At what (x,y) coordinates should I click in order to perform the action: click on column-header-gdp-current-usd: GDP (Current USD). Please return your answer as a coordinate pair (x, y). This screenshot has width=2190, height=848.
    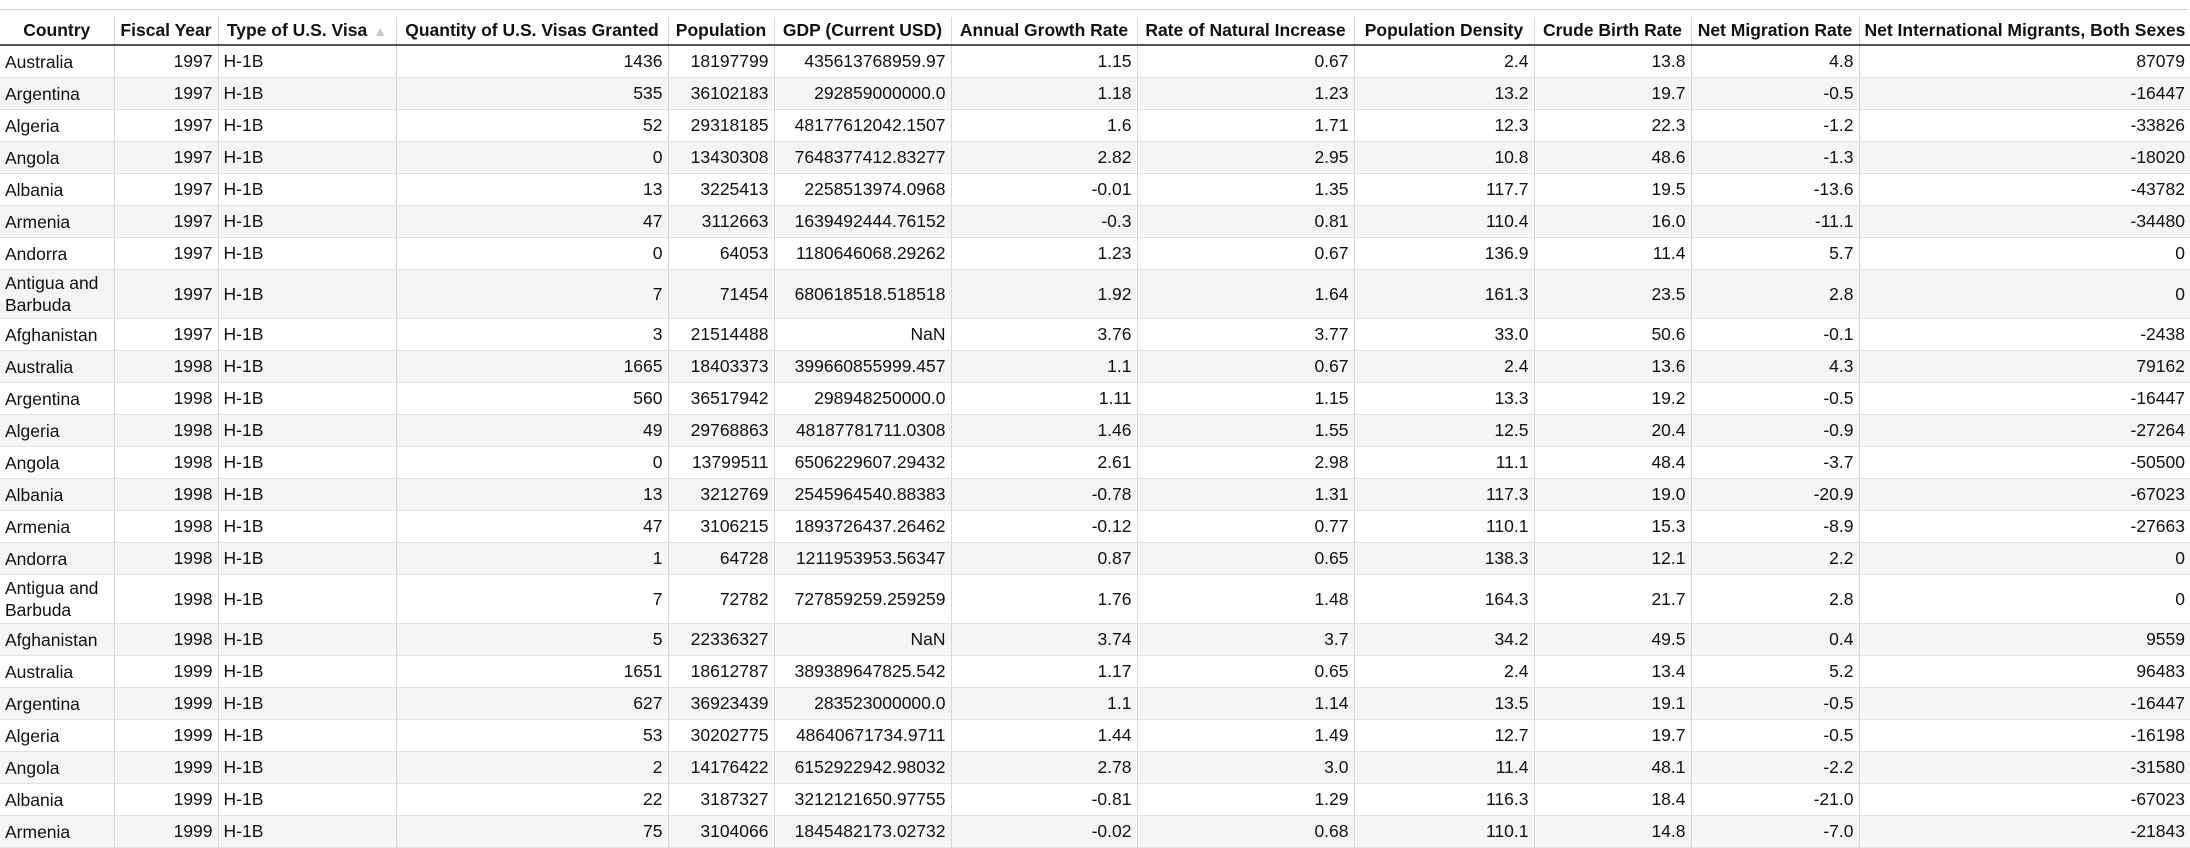
    Looking at the image, I should click on (862, 31).